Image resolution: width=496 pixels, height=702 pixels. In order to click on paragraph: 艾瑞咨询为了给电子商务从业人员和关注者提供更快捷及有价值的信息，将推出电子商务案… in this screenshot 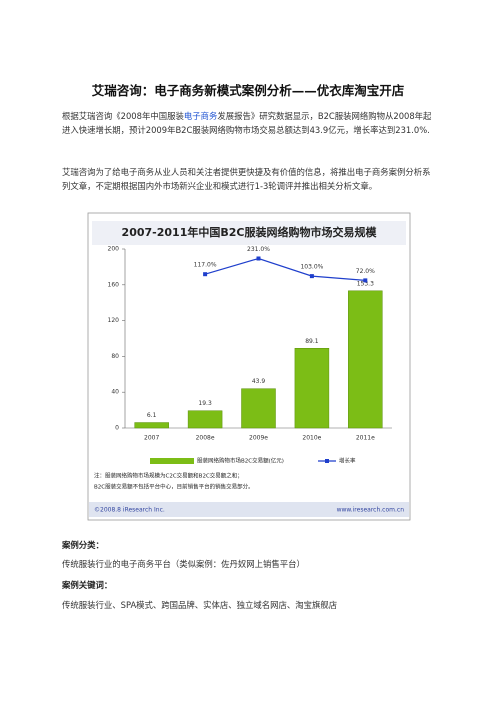, I will do `click(246, 179)`.